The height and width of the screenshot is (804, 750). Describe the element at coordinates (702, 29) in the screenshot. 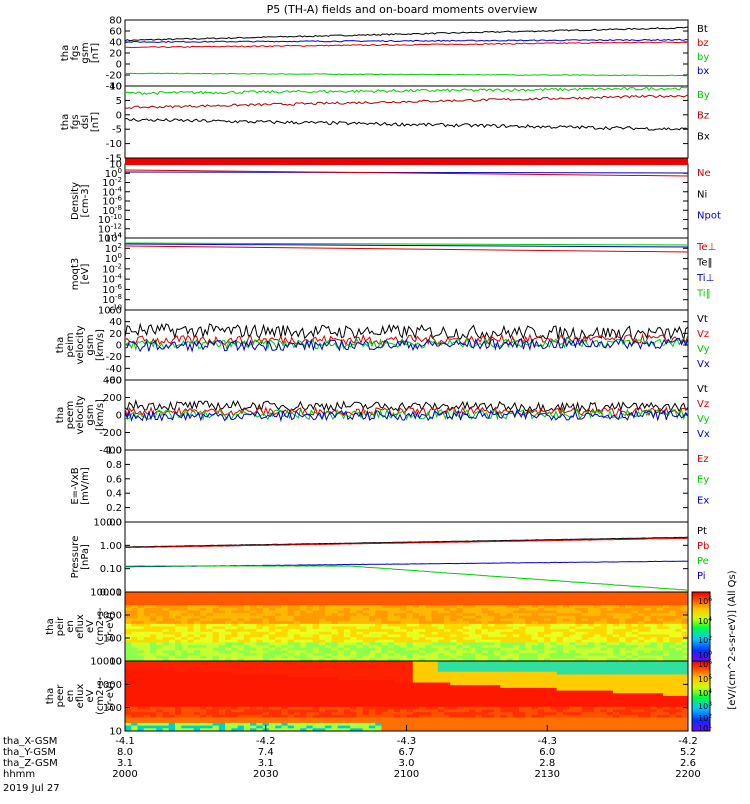

I see `legend-label: Bt` at that location.